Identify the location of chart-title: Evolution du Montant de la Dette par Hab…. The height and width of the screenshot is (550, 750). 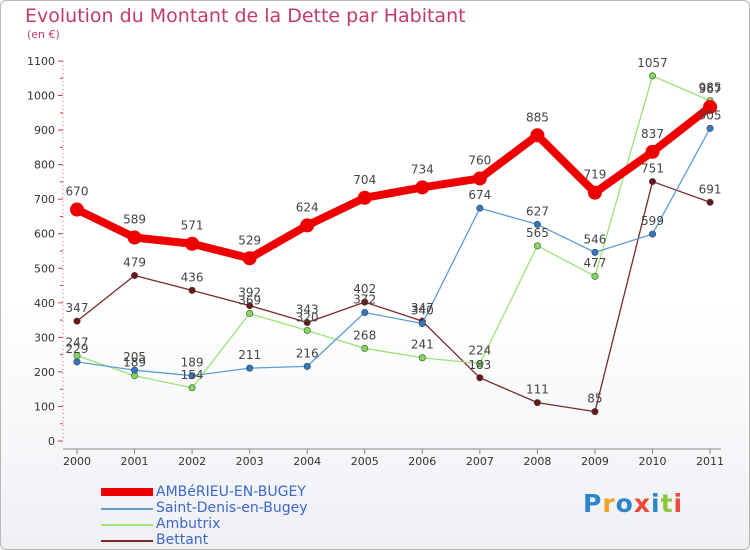
(245, 16).